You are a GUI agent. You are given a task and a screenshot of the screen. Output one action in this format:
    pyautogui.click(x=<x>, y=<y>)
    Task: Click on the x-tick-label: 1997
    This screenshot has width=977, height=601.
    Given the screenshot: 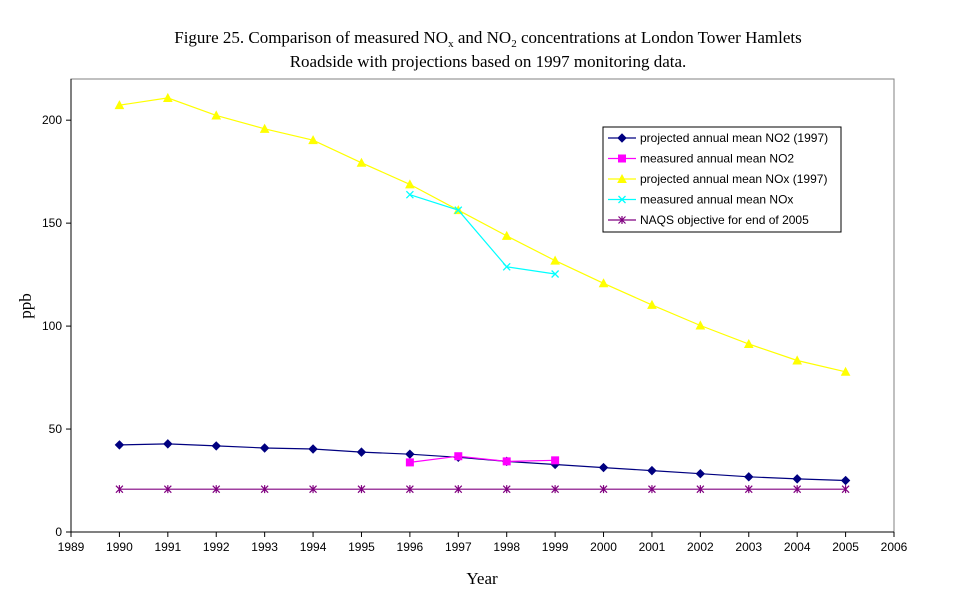 What is the action you would take?
    pyautogui.click(x=458, y=547)
    